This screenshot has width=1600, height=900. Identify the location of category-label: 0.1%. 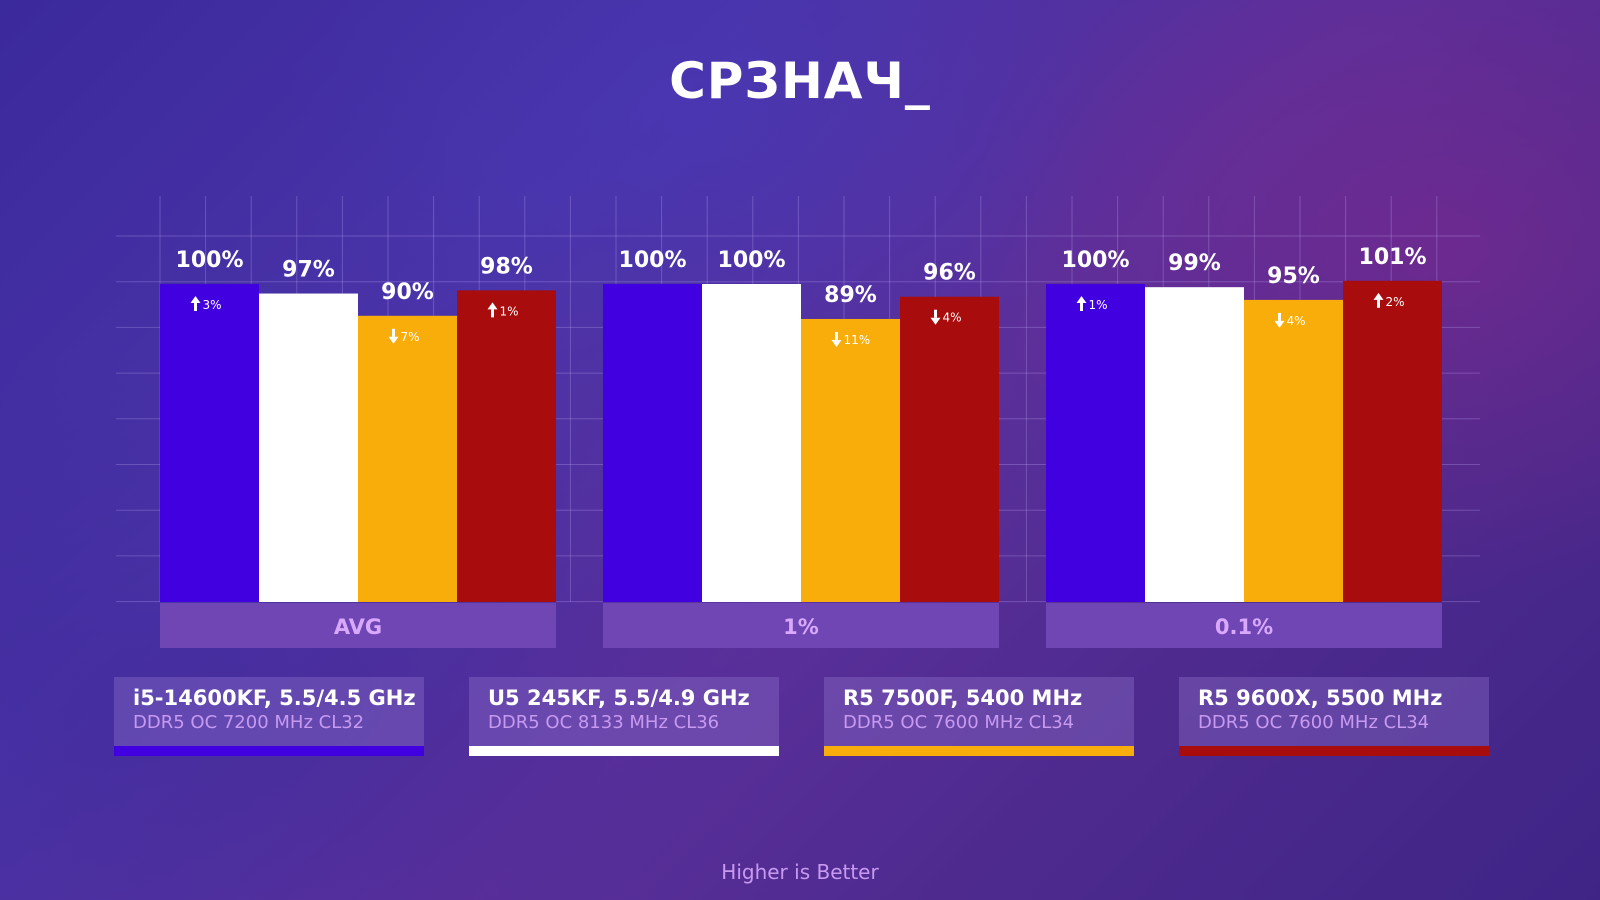
(1244, 627).